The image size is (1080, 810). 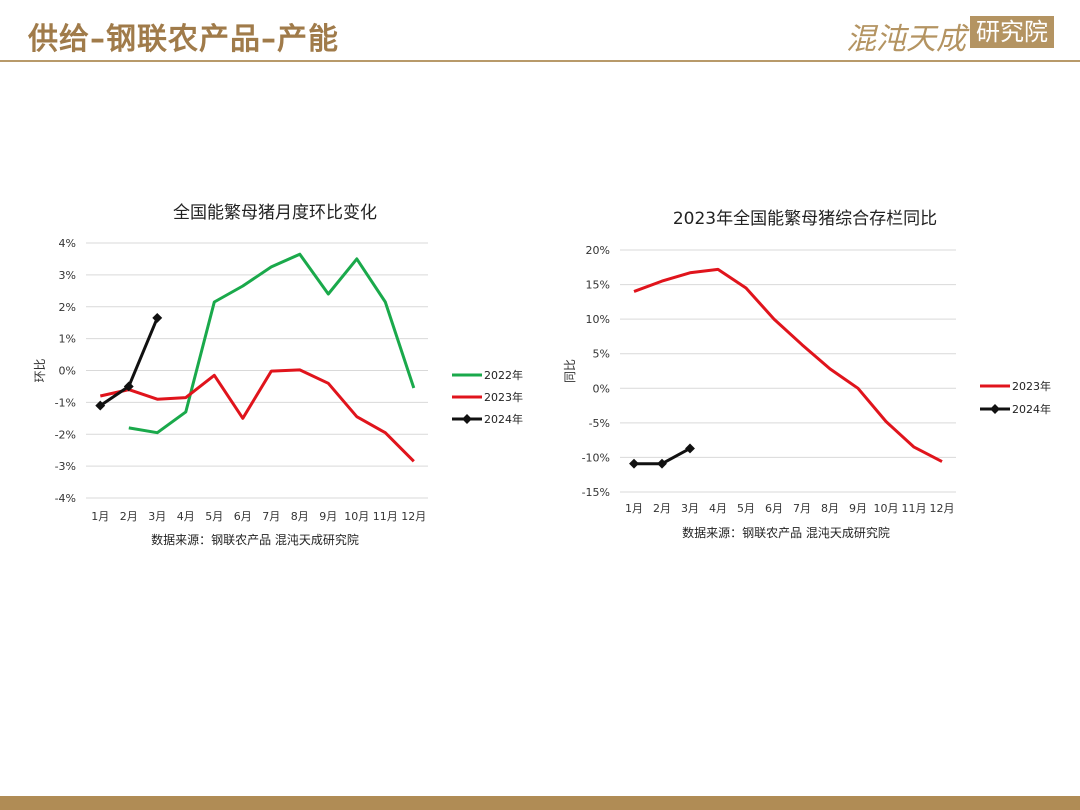 I want to click on footer-bar, so click(x=540, y=803).